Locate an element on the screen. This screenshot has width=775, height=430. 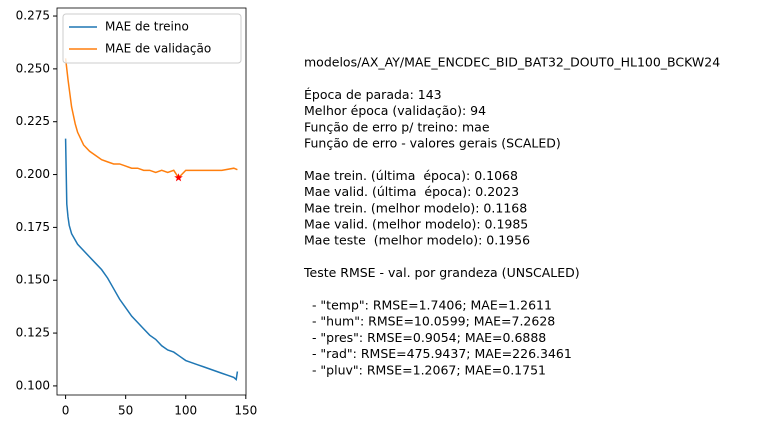
annotation-line: - "pres": RMSE=0.9054; MAE=0.6888 is located at coordinates (425, 337).